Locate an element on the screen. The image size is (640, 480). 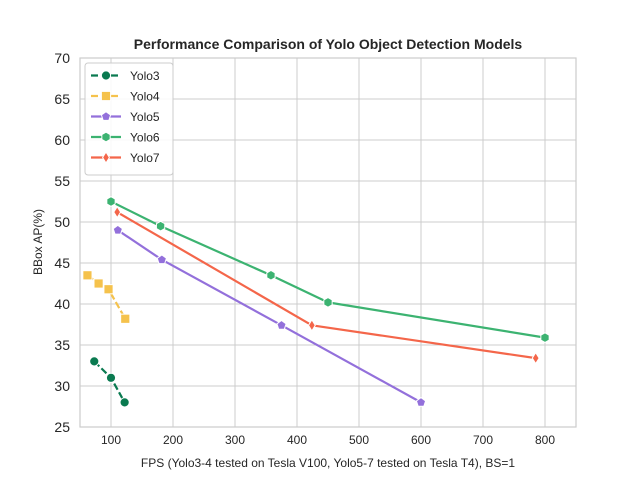
y-tick-label: 60 is located at coordinates (62, 140).